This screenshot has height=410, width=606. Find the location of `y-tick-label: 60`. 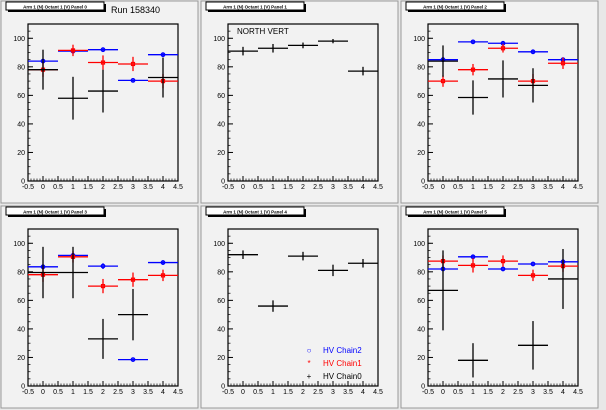

y-tick-label: 60 is located at coordinates (21, 301).